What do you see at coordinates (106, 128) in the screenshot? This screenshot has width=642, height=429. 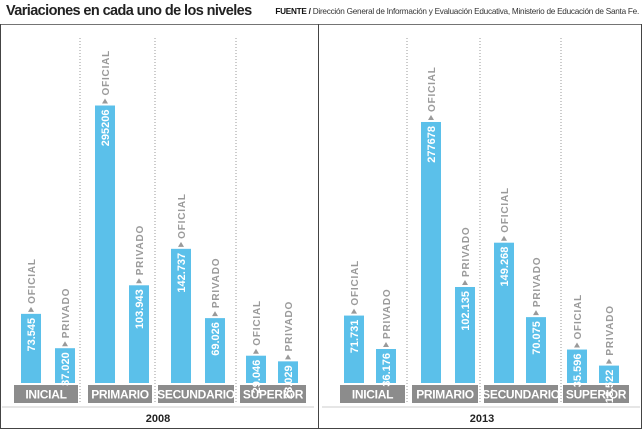 I see `data-label: 295206` at bounding box center [106, 128].